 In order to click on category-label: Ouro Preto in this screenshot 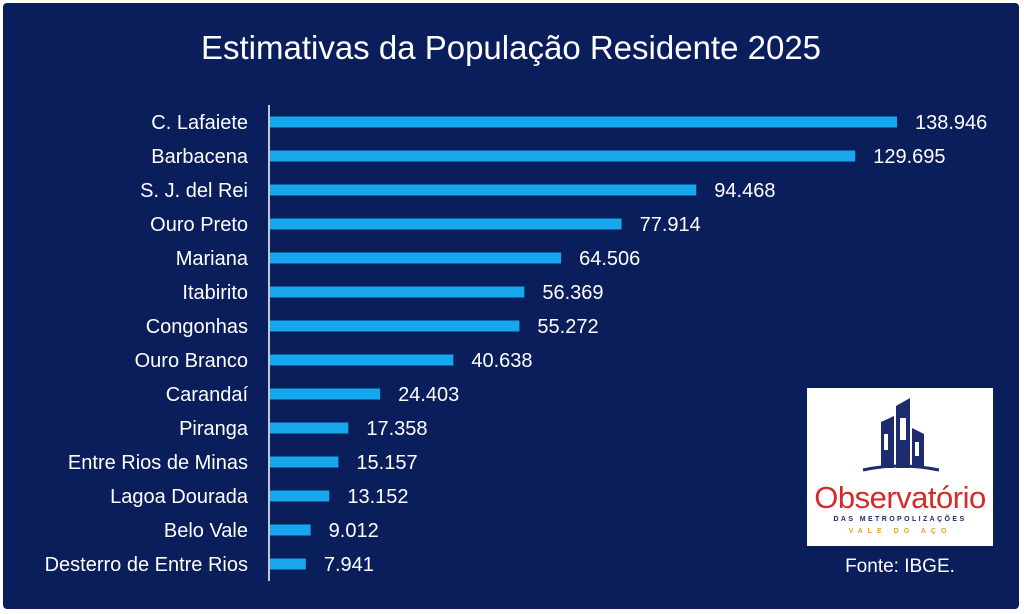, I will do `click(199, 225)`.